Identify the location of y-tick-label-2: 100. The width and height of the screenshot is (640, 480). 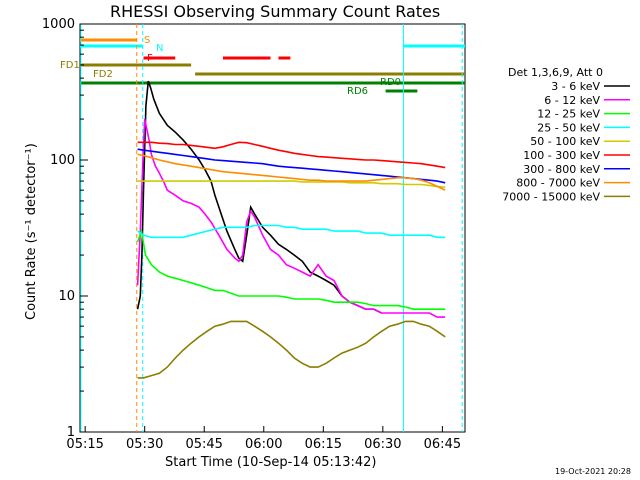
(62, 160).